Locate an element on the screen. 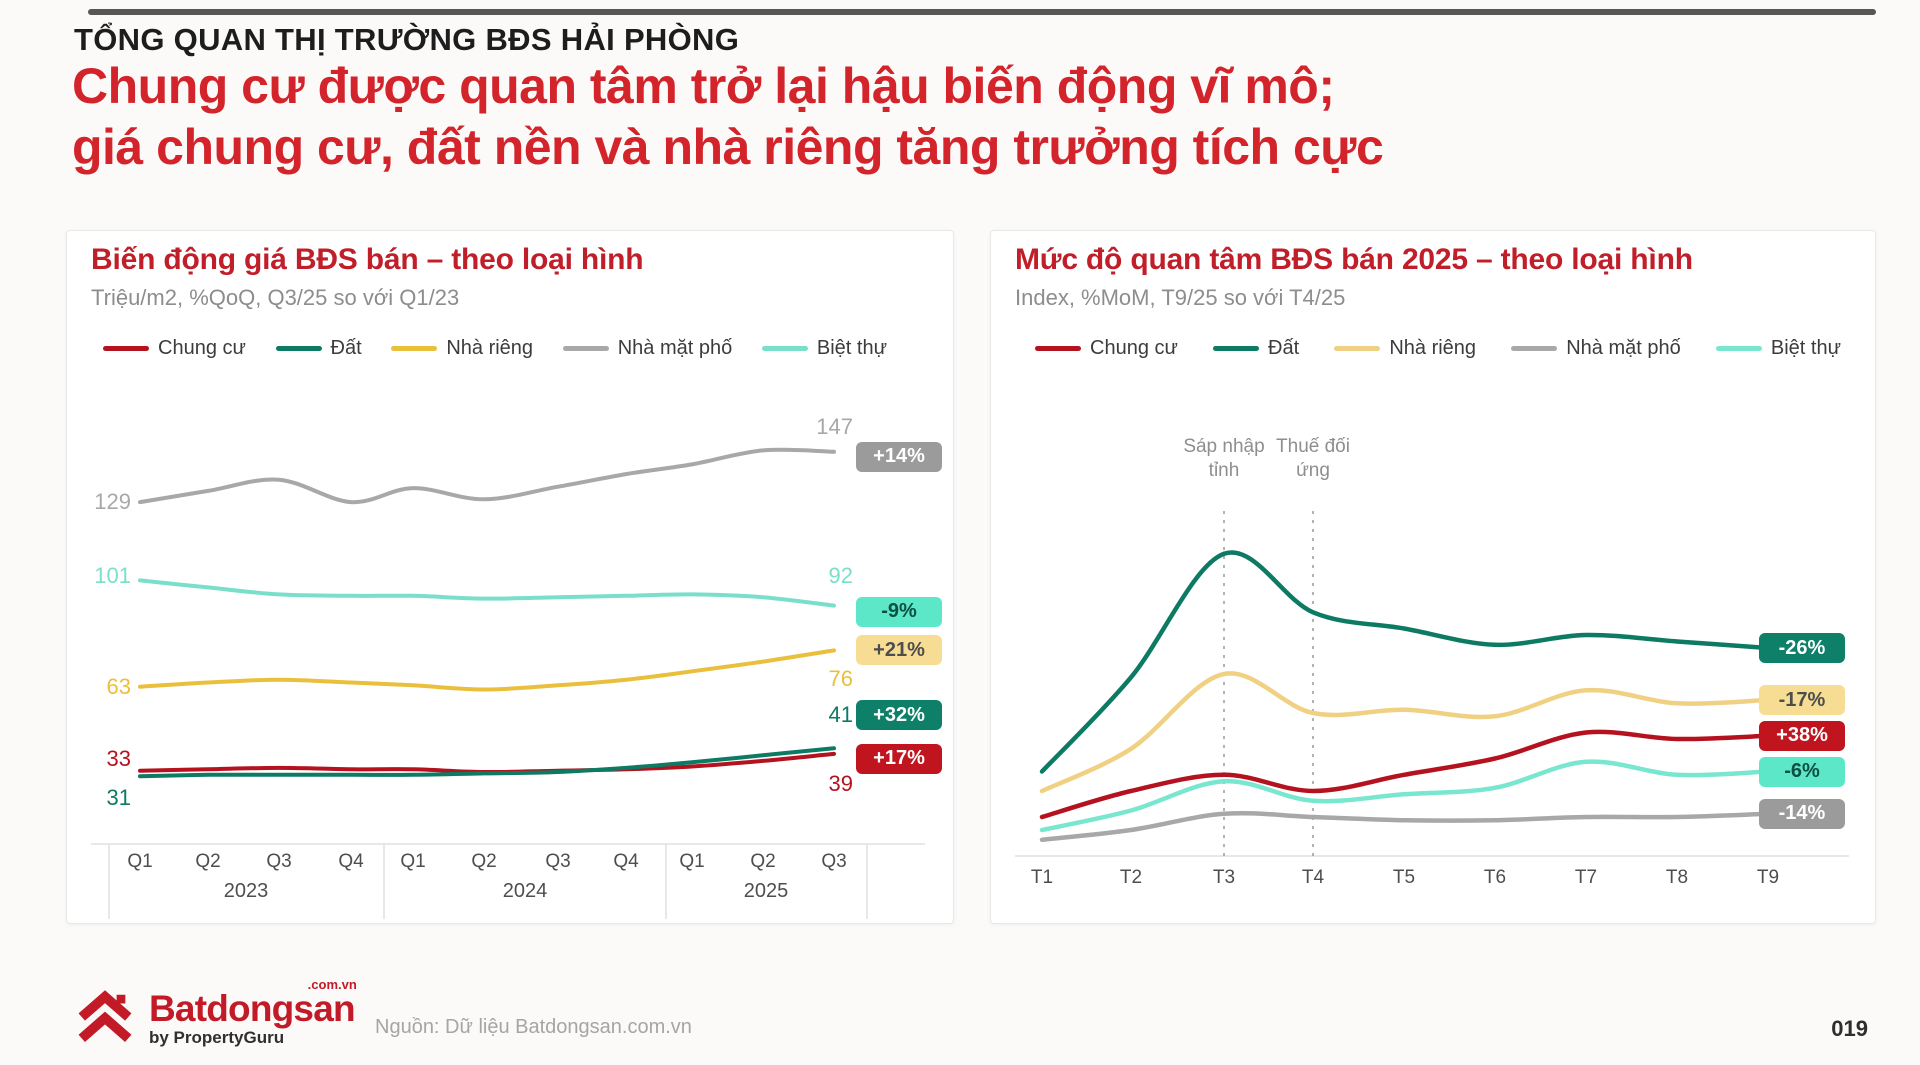  x-tick-9: Q2 is located at coordinates (763, 861).